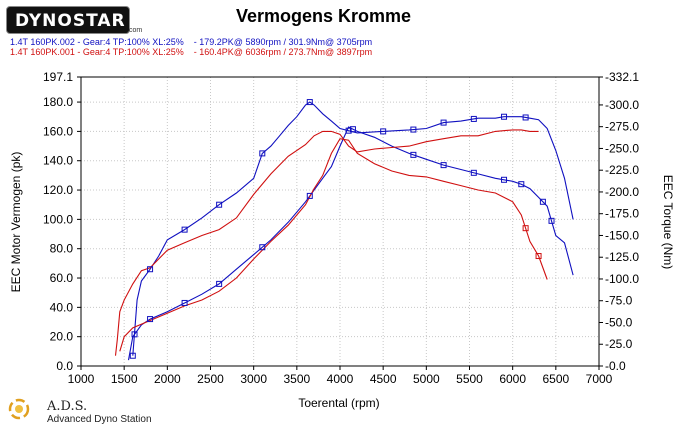 The image size is (685, 428). What do you see at coordinates (622, 214) in the screenshot?
I see `y2-tick-label: -175.0` at bounding box center [622, 214].